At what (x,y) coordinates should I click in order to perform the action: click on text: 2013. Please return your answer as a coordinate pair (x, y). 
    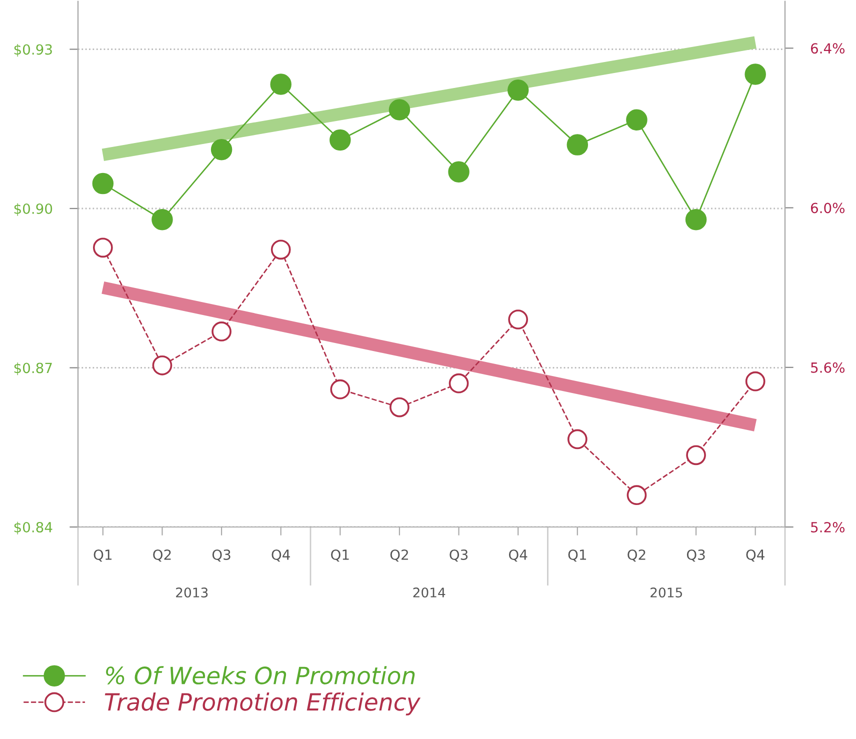
    Looking at the image, I should click on (192, 593).